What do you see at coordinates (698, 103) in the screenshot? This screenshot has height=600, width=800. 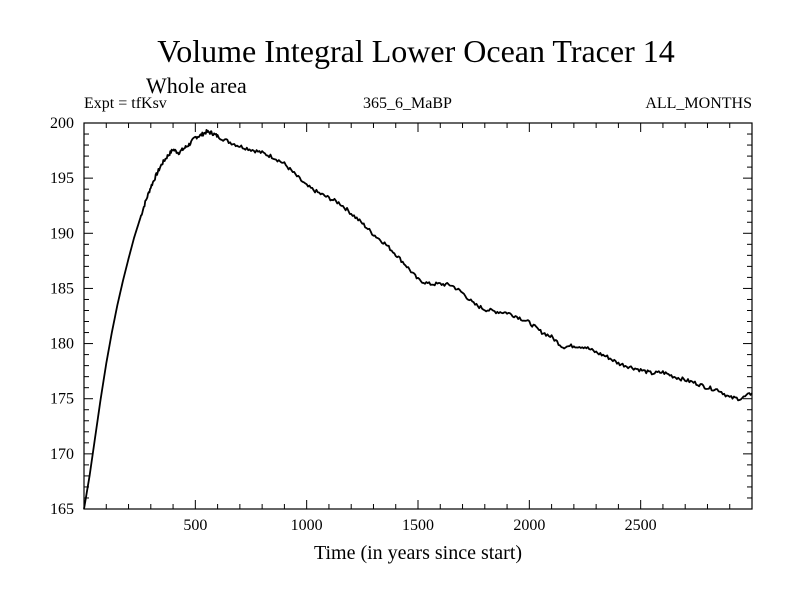 I see `right-label: ALL_MONTHS` at bounding box center [698, 103].